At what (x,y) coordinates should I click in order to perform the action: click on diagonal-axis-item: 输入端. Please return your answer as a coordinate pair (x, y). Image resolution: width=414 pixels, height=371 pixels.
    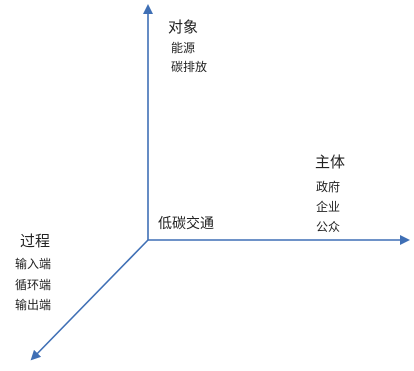
    Looking at the image, I should click on (33, 264).